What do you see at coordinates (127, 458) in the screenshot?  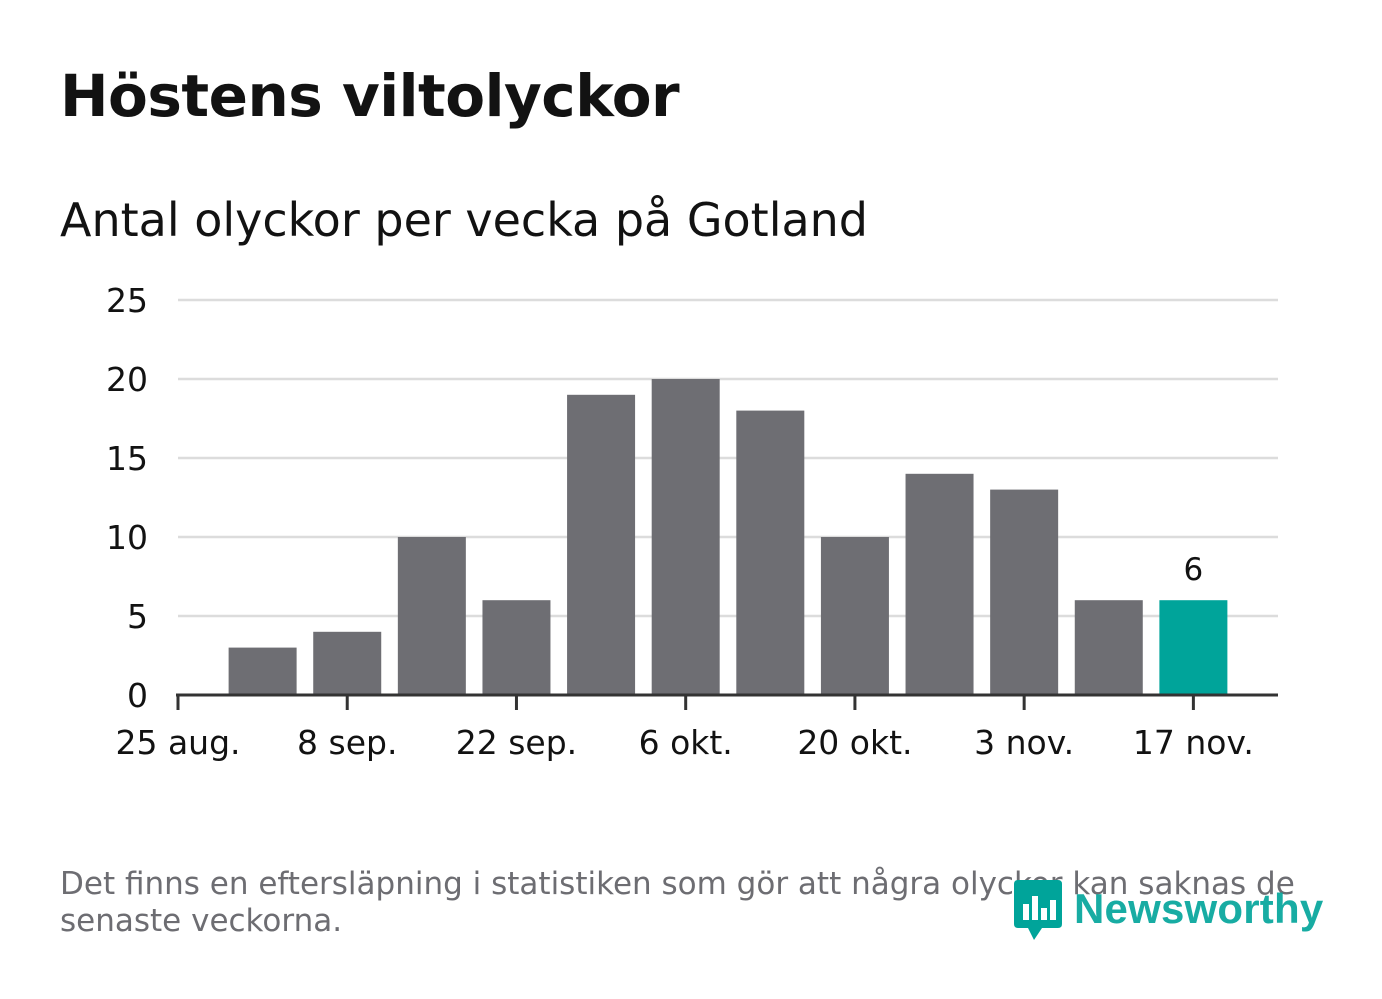 I see `y-tick-label: 15` at bounding box center [127, 458].